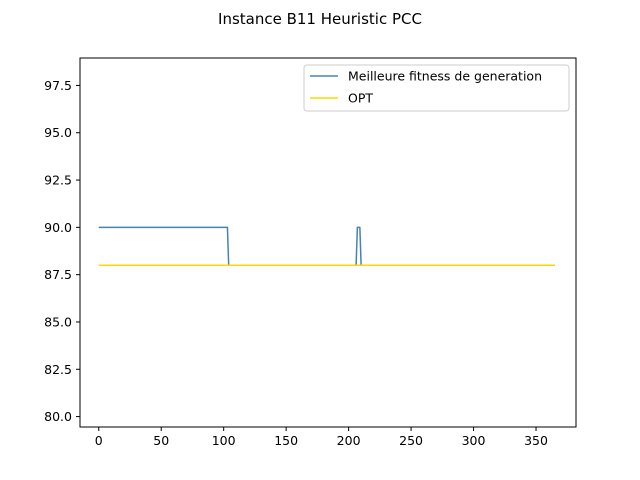 The height and width of the screenshot is (480, 640). I want to click on series-layer, so click(326, 246).